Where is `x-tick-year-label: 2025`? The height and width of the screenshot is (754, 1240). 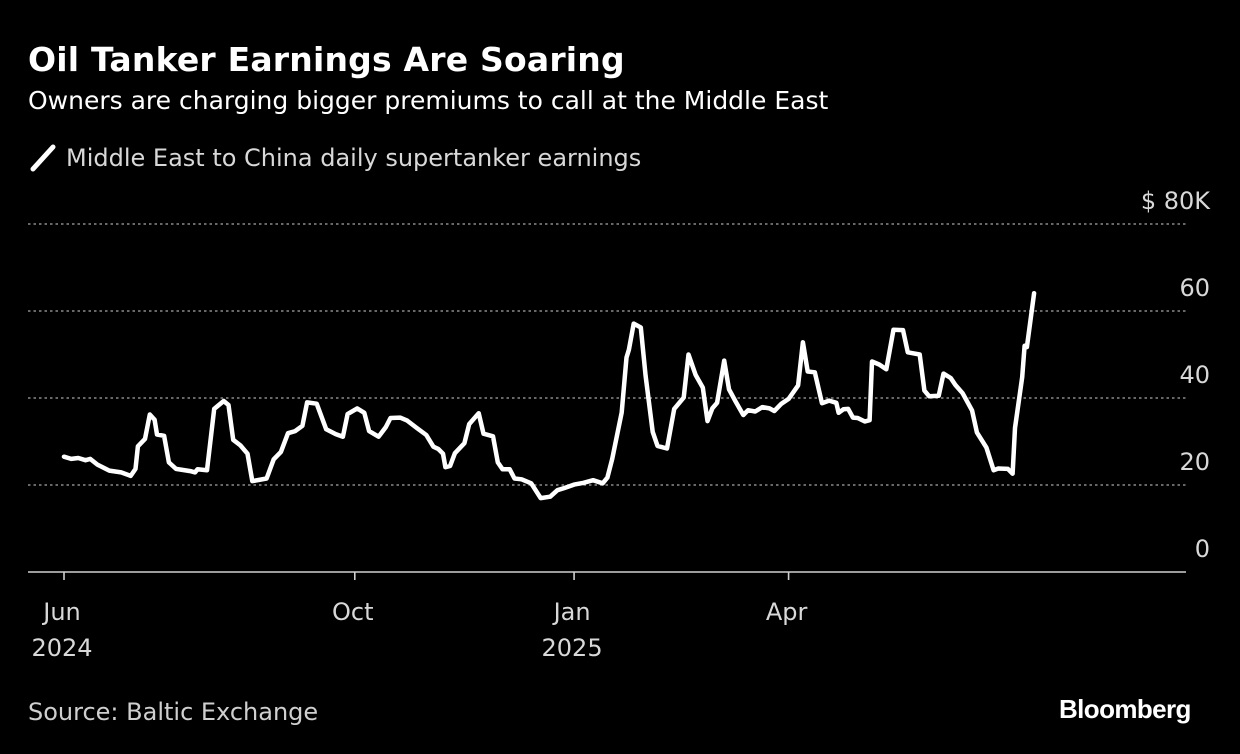
x-tick-year-label: 2025 is located at coordinates (572, 648).